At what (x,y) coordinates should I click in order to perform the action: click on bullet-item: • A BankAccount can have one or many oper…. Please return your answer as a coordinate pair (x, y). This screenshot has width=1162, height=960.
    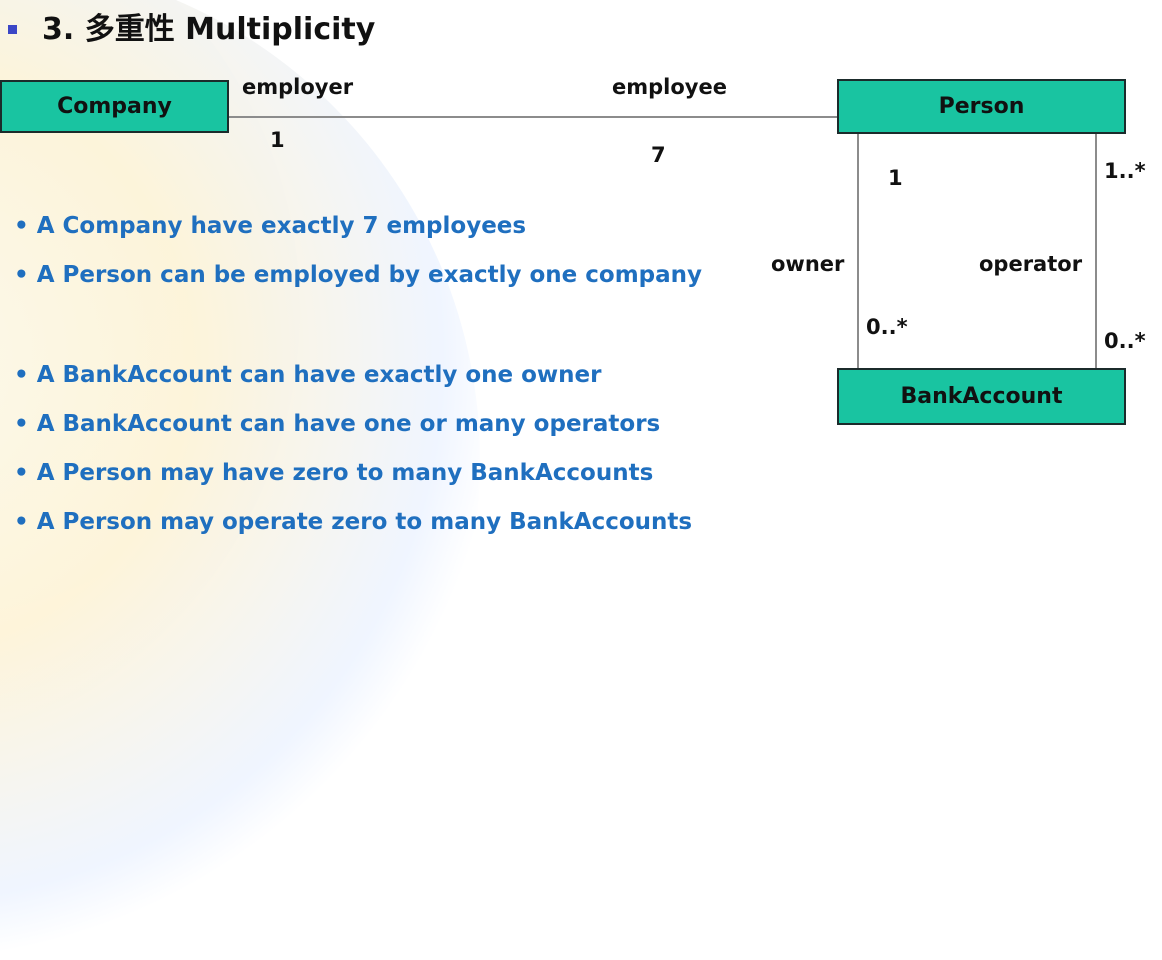
    Looking at the image, I should click on (337, 424).